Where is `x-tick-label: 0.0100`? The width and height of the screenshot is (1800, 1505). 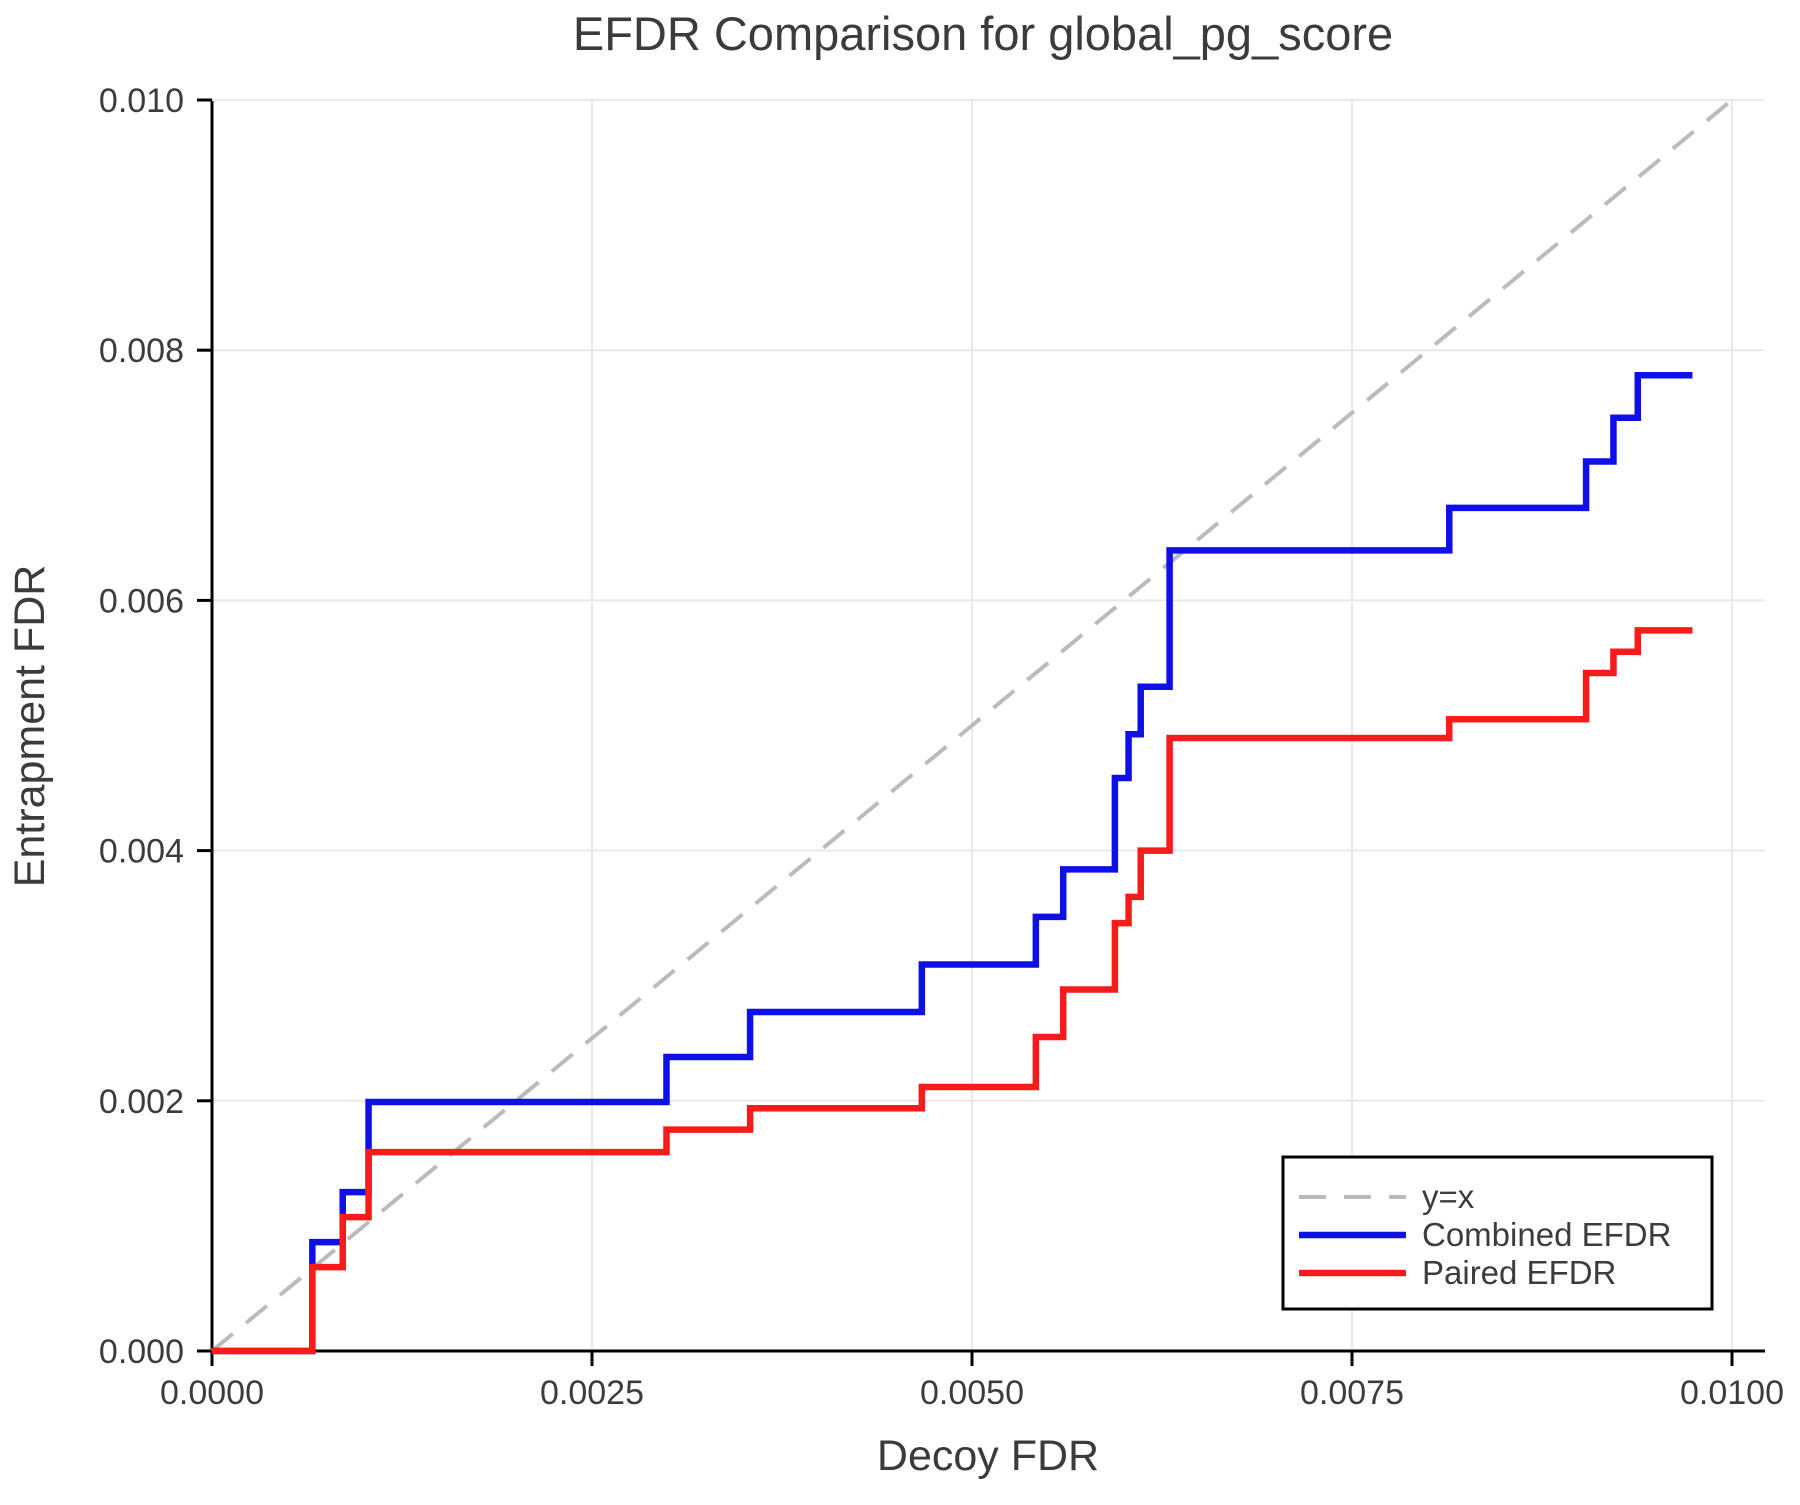 x-tick-label: 0.0100 is located at coordinates (1732, 1393).